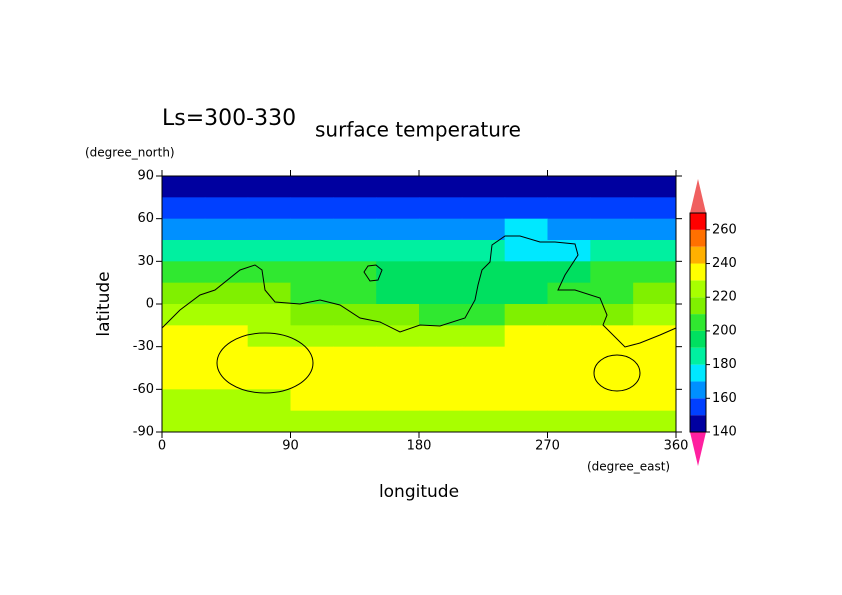 The image size is (842, 595). Describe the element at coordinates (724, 297) in the screenshot. I see `colorbar-tick-label: 220` at that location.